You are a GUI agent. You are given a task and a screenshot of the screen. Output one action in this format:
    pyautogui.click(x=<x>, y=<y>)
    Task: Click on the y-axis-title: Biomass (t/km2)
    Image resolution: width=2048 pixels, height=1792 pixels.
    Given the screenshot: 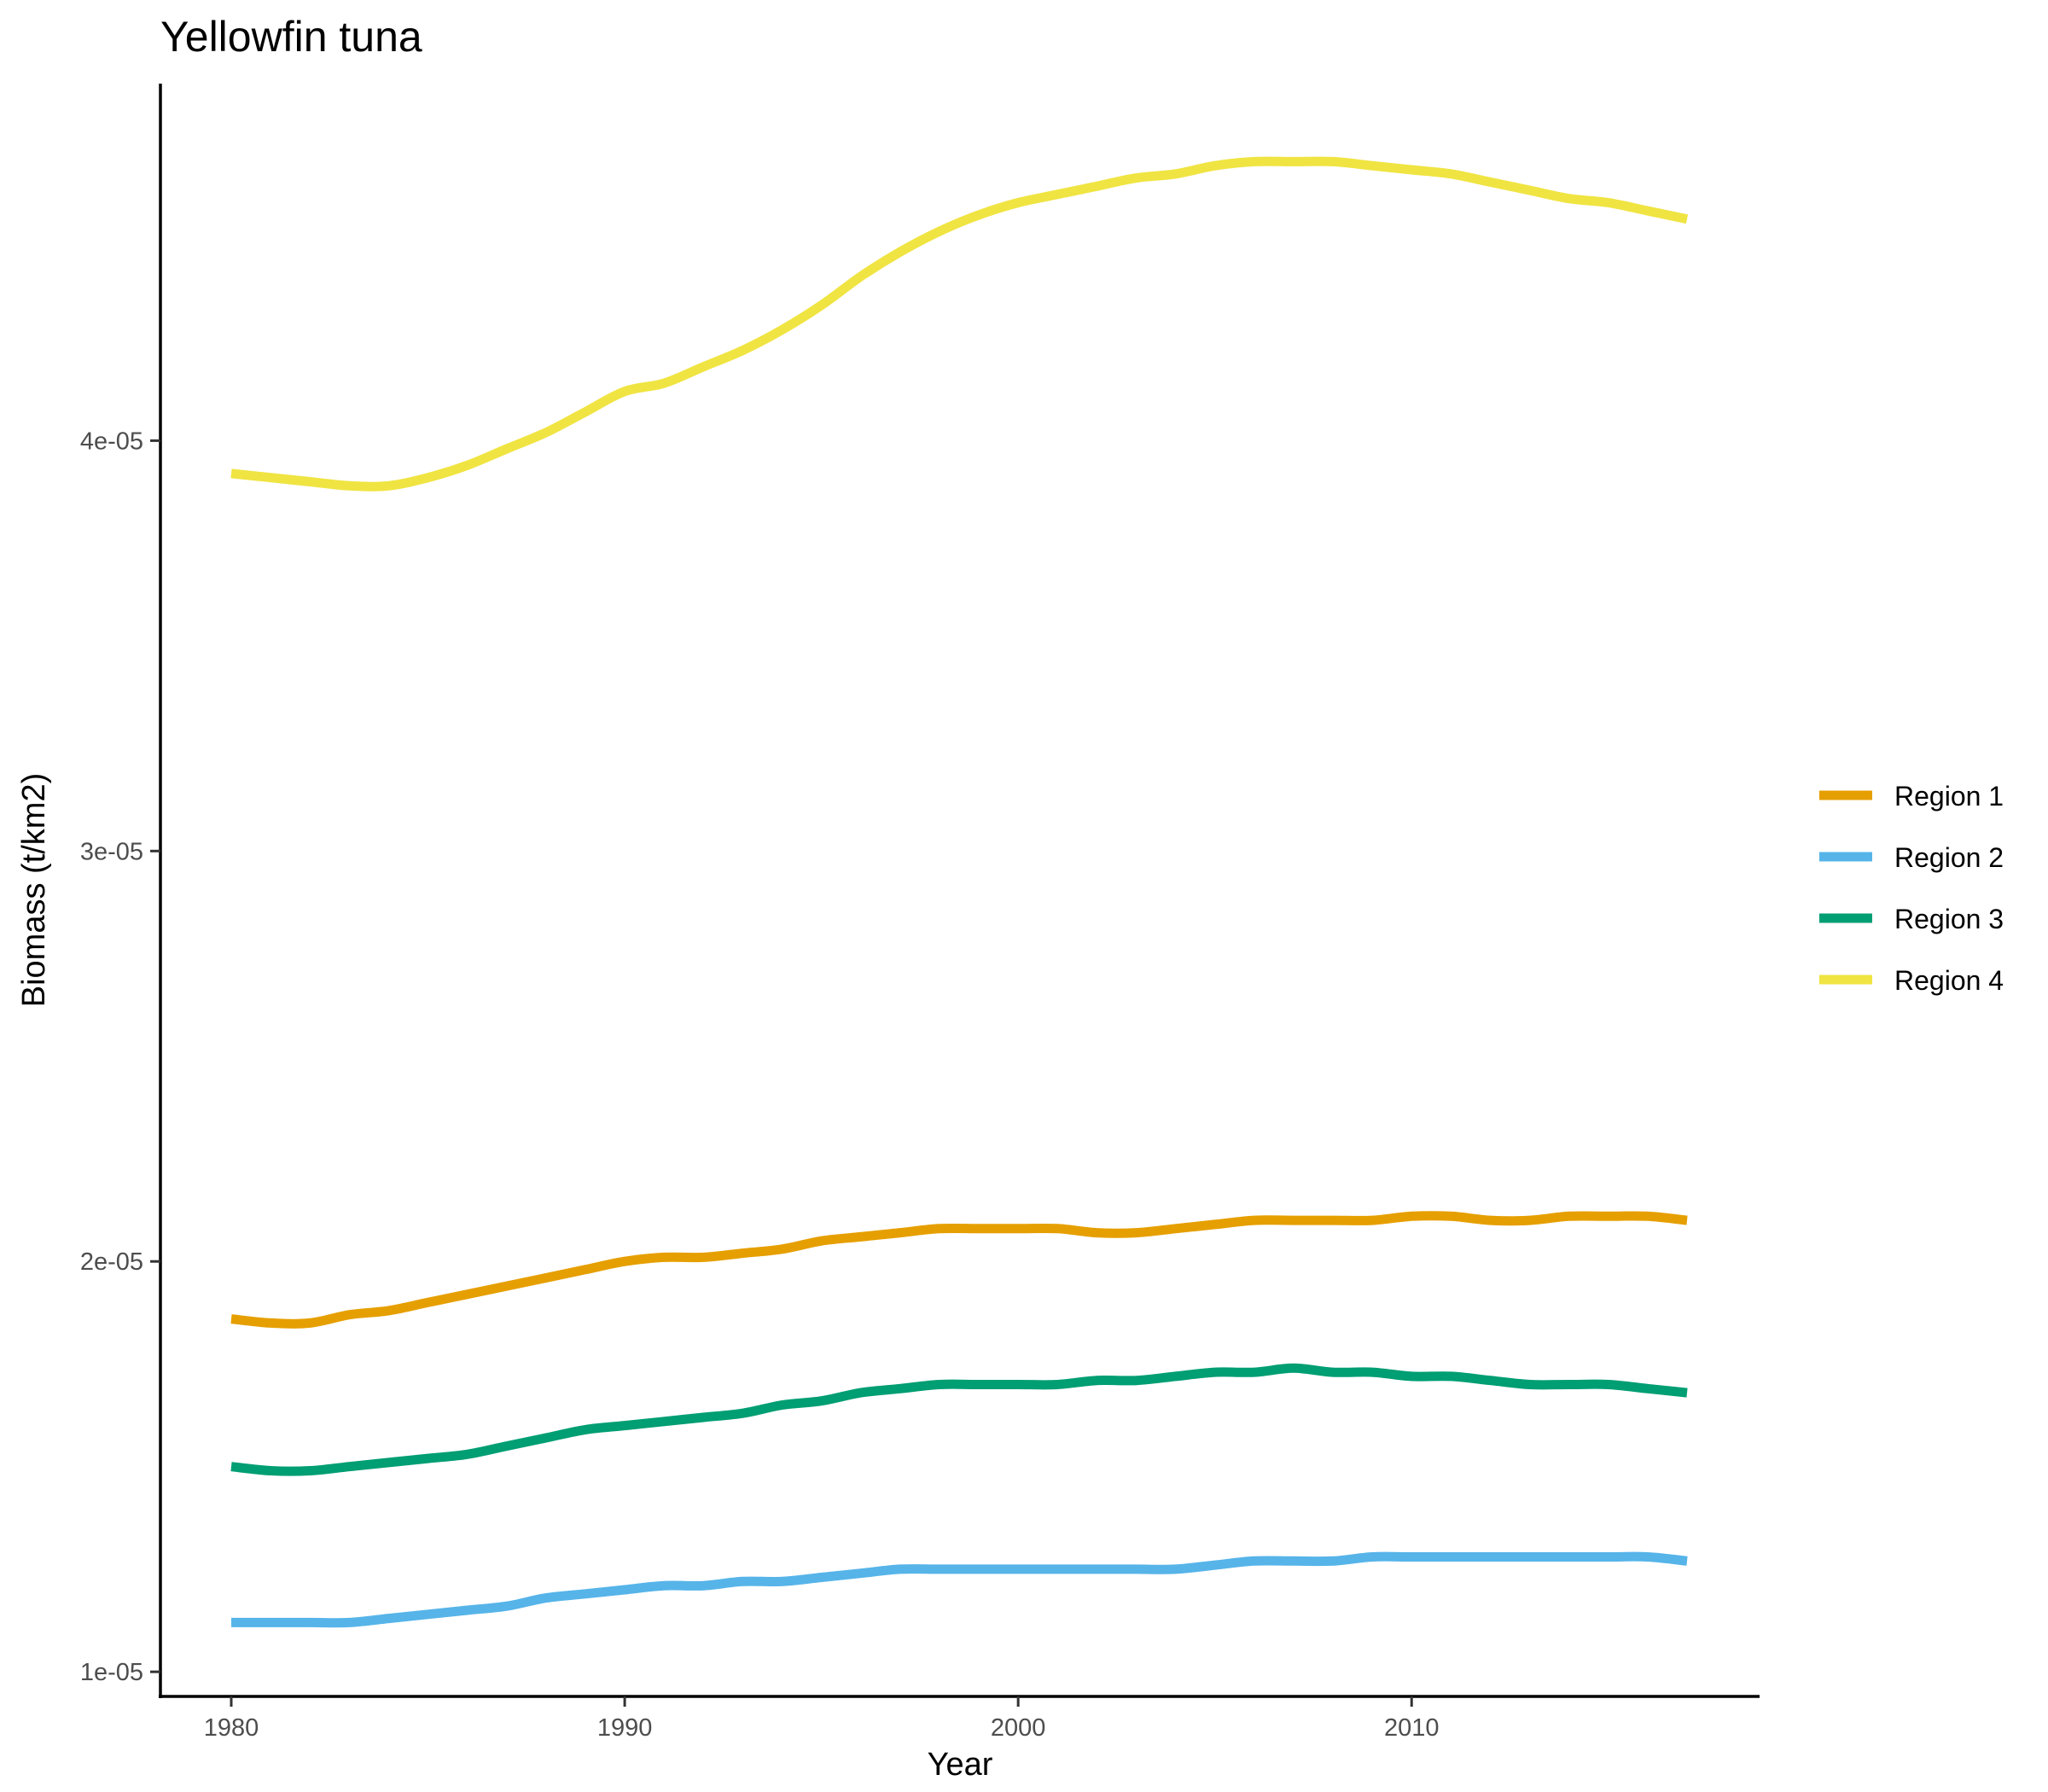 What is the action you would take?
    pyautogui.click(x=34, y=890)
    